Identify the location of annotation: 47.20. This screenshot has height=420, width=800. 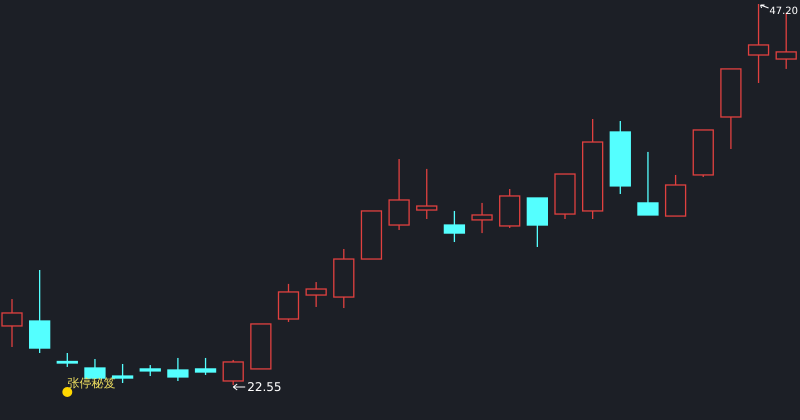
(783, 11).